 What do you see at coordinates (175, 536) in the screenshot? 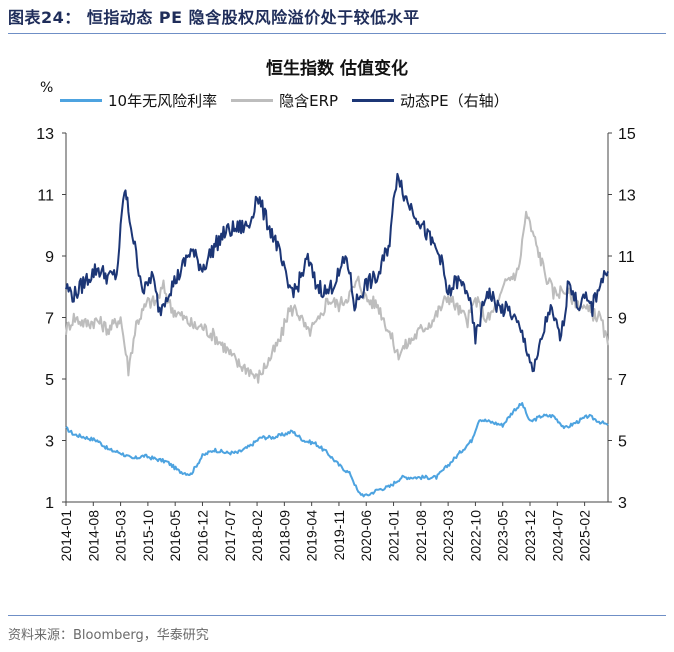
I see `x-tick-label: 2016-05` at bounding box center [175, 536].